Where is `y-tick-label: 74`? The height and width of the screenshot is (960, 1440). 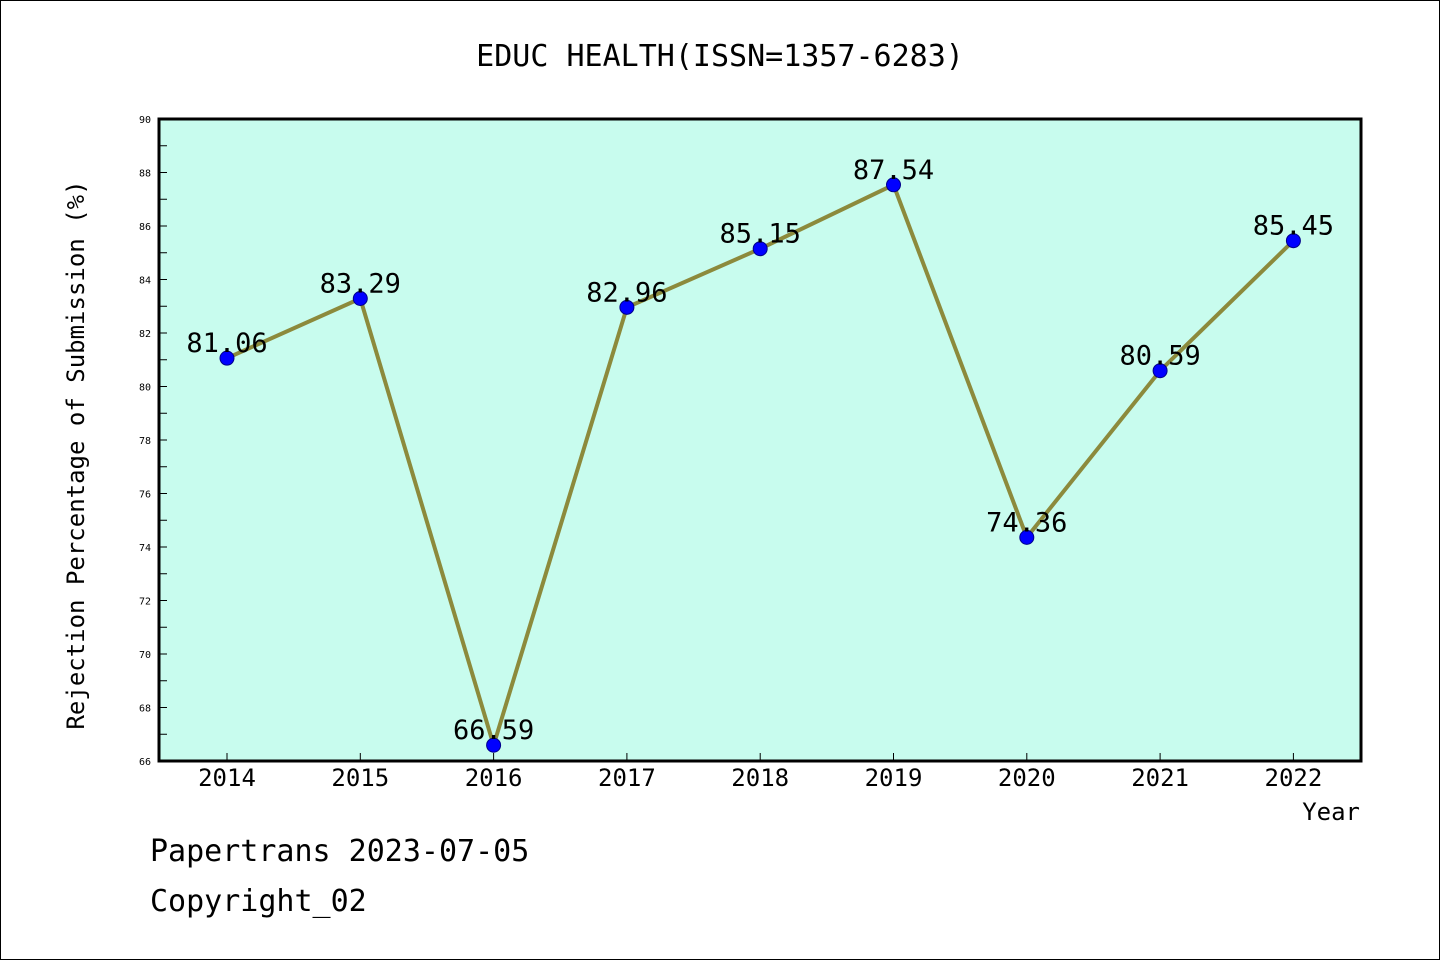 y-tick-label: 74 is located at coordinates (145, 548).